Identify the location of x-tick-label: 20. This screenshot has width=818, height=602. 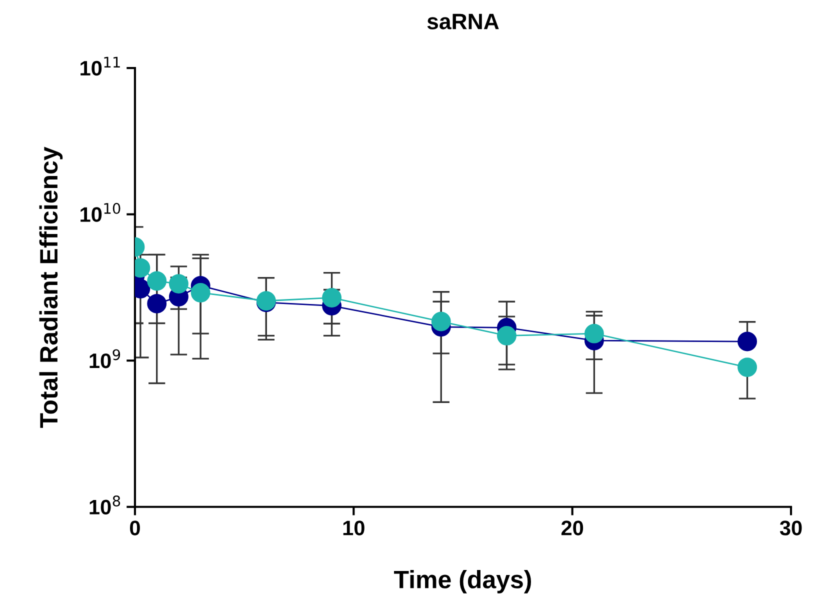
(572, 528).